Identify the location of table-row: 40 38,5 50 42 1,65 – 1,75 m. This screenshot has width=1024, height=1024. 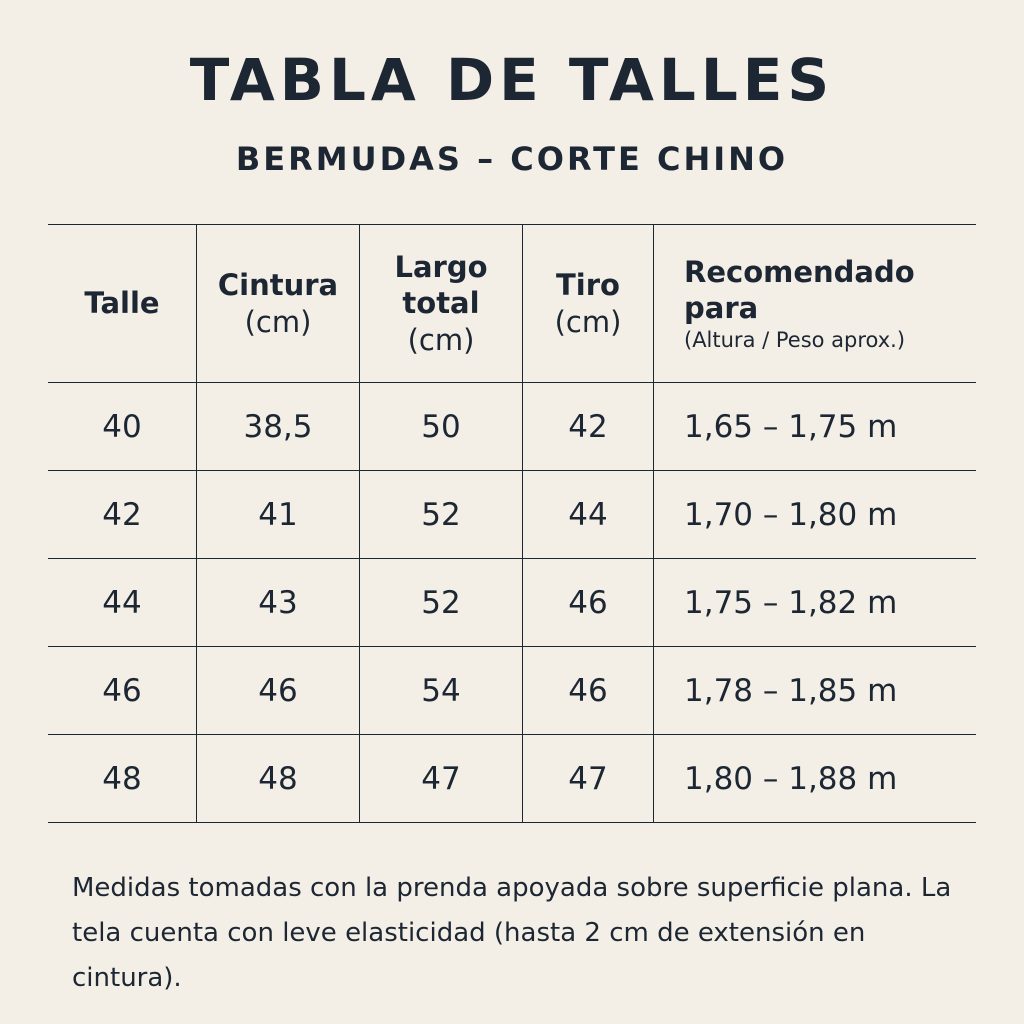
(512, 426).